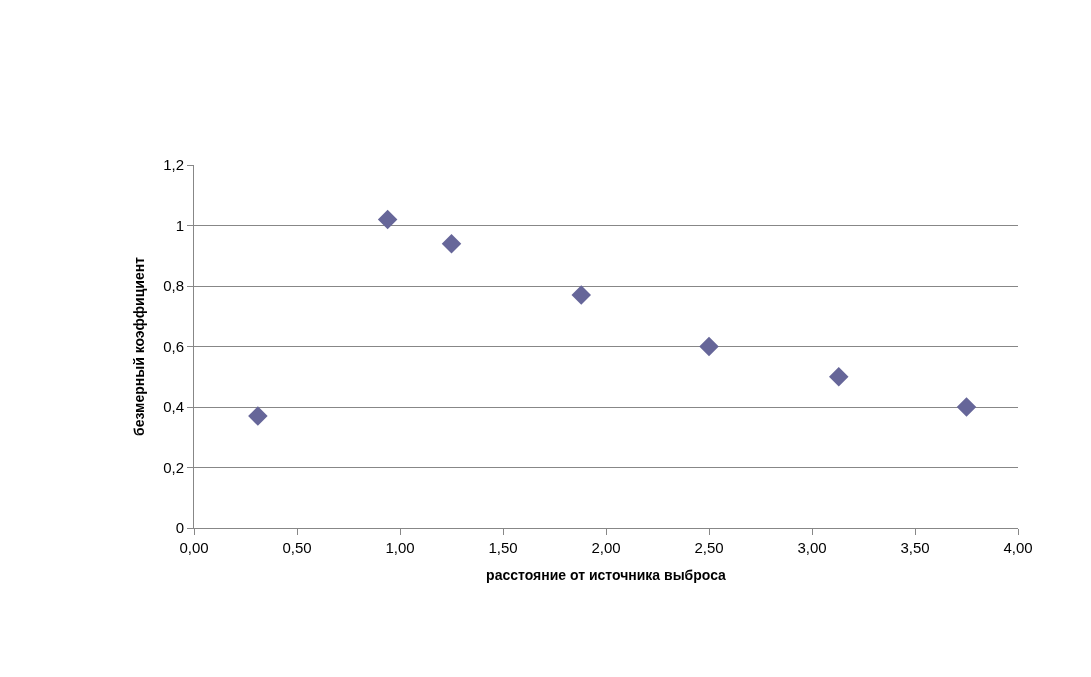 Image resolution: width=1091 pixels, height=677 pixels. Describe the element at coordinates (297, 547) in the screenshot. I see `x-tick-label: 0,50` at that location.